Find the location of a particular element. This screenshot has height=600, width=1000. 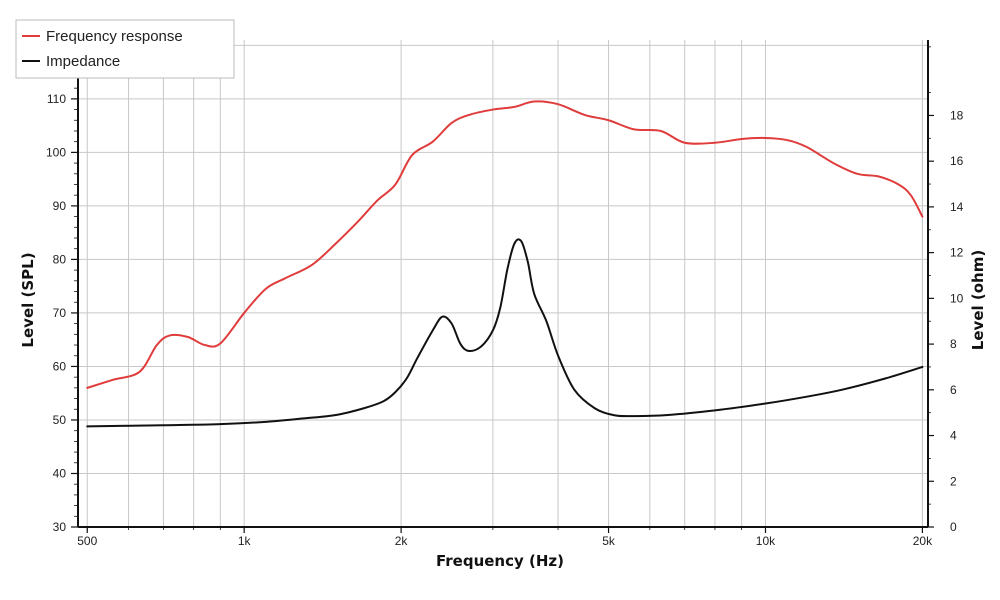

x-tick-label: 1k is located at coordinates (245, 541).